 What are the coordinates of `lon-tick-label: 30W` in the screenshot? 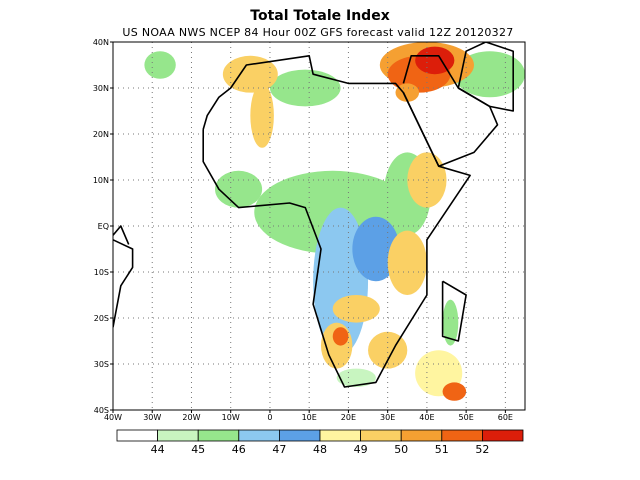 It's located at (152, 417).